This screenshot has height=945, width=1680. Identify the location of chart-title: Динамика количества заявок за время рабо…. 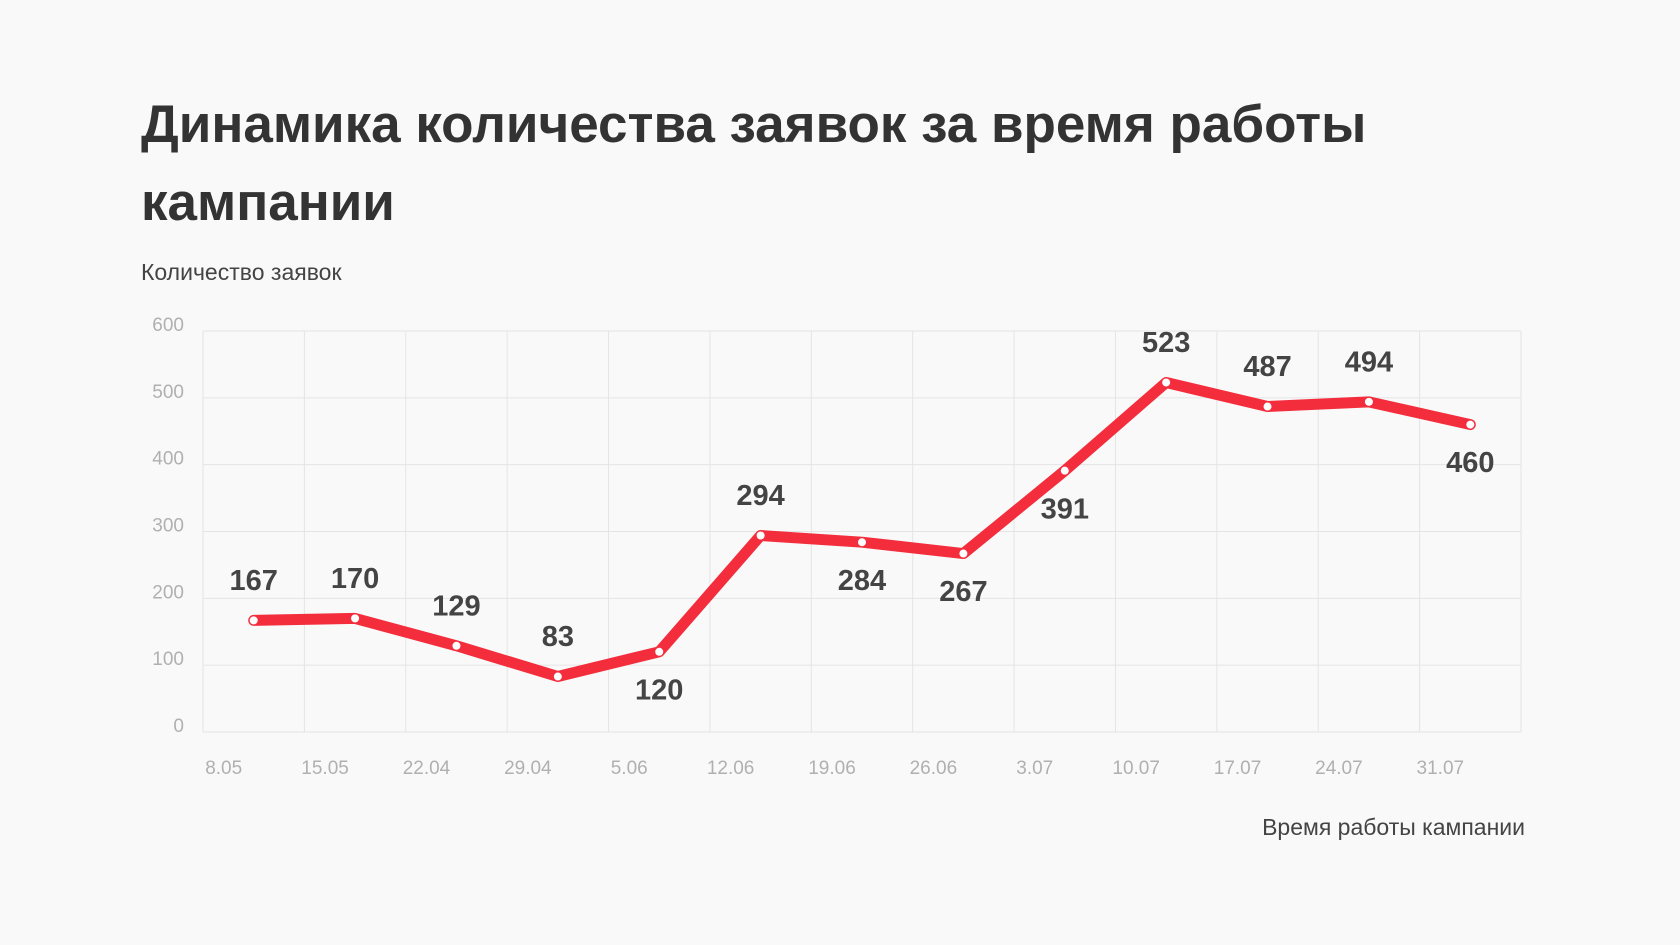
(753, 163).